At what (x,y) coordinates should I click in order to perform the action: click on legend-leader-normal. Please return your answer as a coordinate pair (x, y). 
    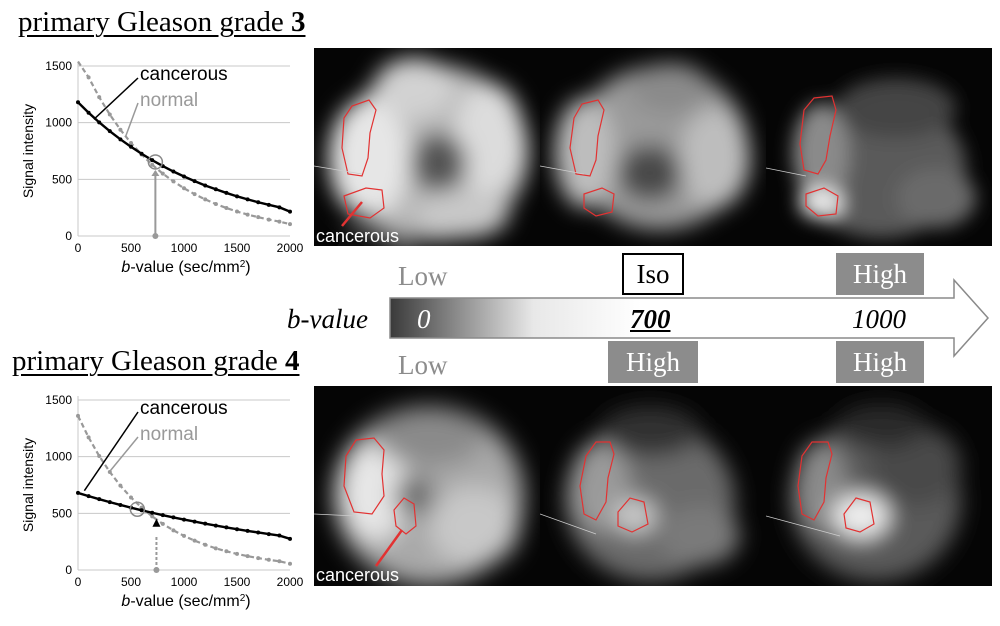
    Looking at the image, I should click on (131, 119).